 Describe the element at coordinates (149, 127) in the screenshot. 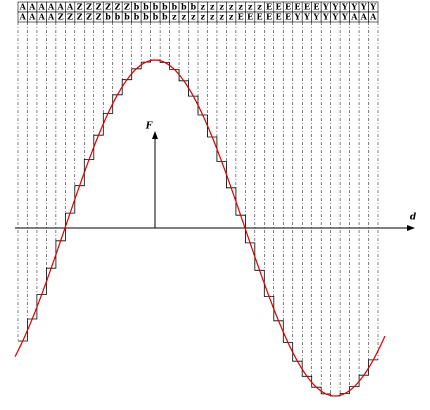

I see `y-axis-label: F` at that location.